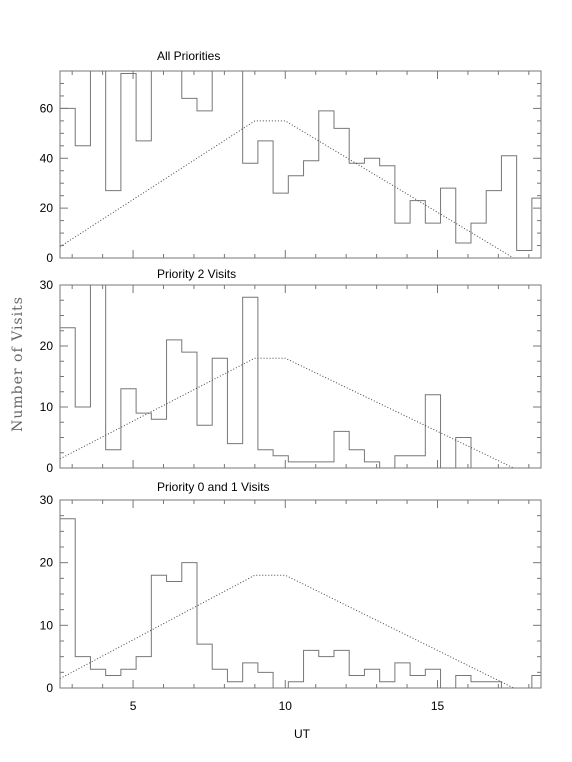 The height and width of the screenshot is (762, 572). What do you see at coordinates (188, 56) in the screenshot?
I see `panel-title: All Priorities` at bounding box center [188, 56].